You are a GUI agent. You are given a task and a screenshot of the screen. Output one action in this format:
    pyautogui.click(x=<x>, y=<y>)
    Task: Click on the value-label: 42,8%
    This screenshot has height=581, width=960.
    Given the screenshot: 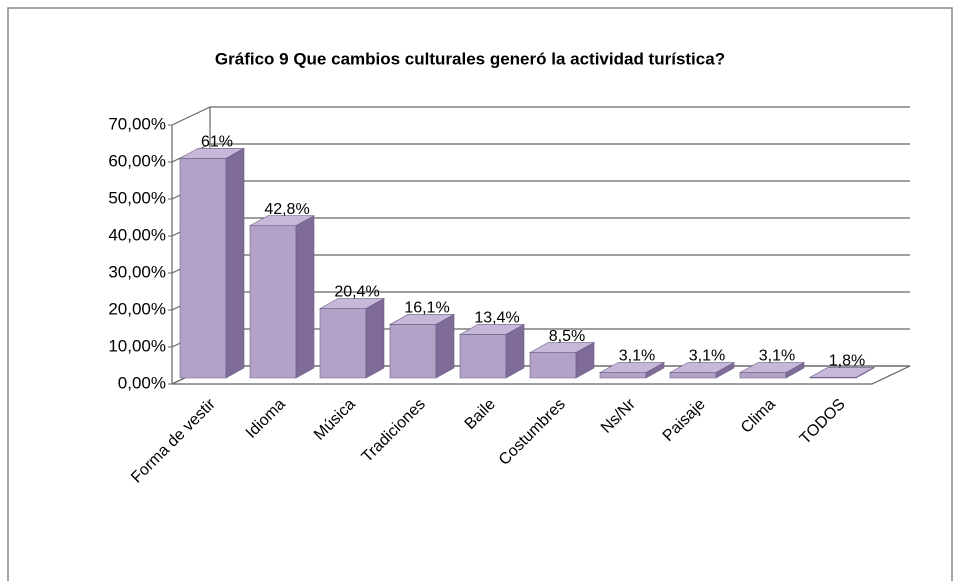 What is the action you would take?
    pyautogui.click(x=286, y=209)
    